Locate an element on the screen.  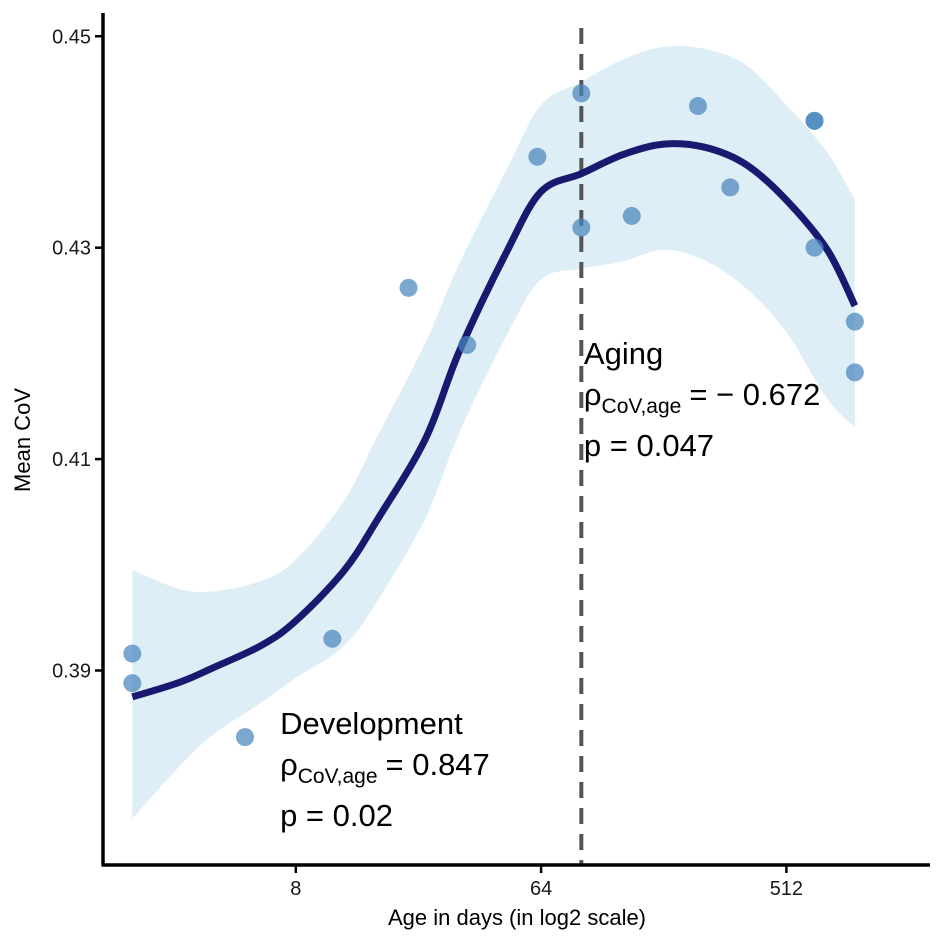
annotation-rho: ρCoV,age = − 0.672 is located at coordinates (702, 397).